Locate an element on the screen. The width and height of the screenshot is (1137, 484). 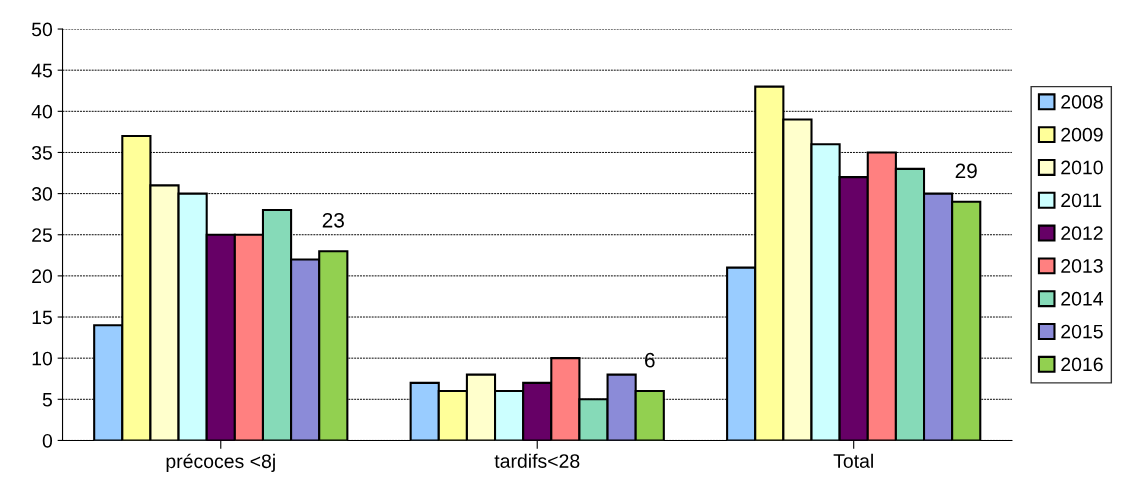
y-tick-label: 0 is located at coordinates (47, 440).